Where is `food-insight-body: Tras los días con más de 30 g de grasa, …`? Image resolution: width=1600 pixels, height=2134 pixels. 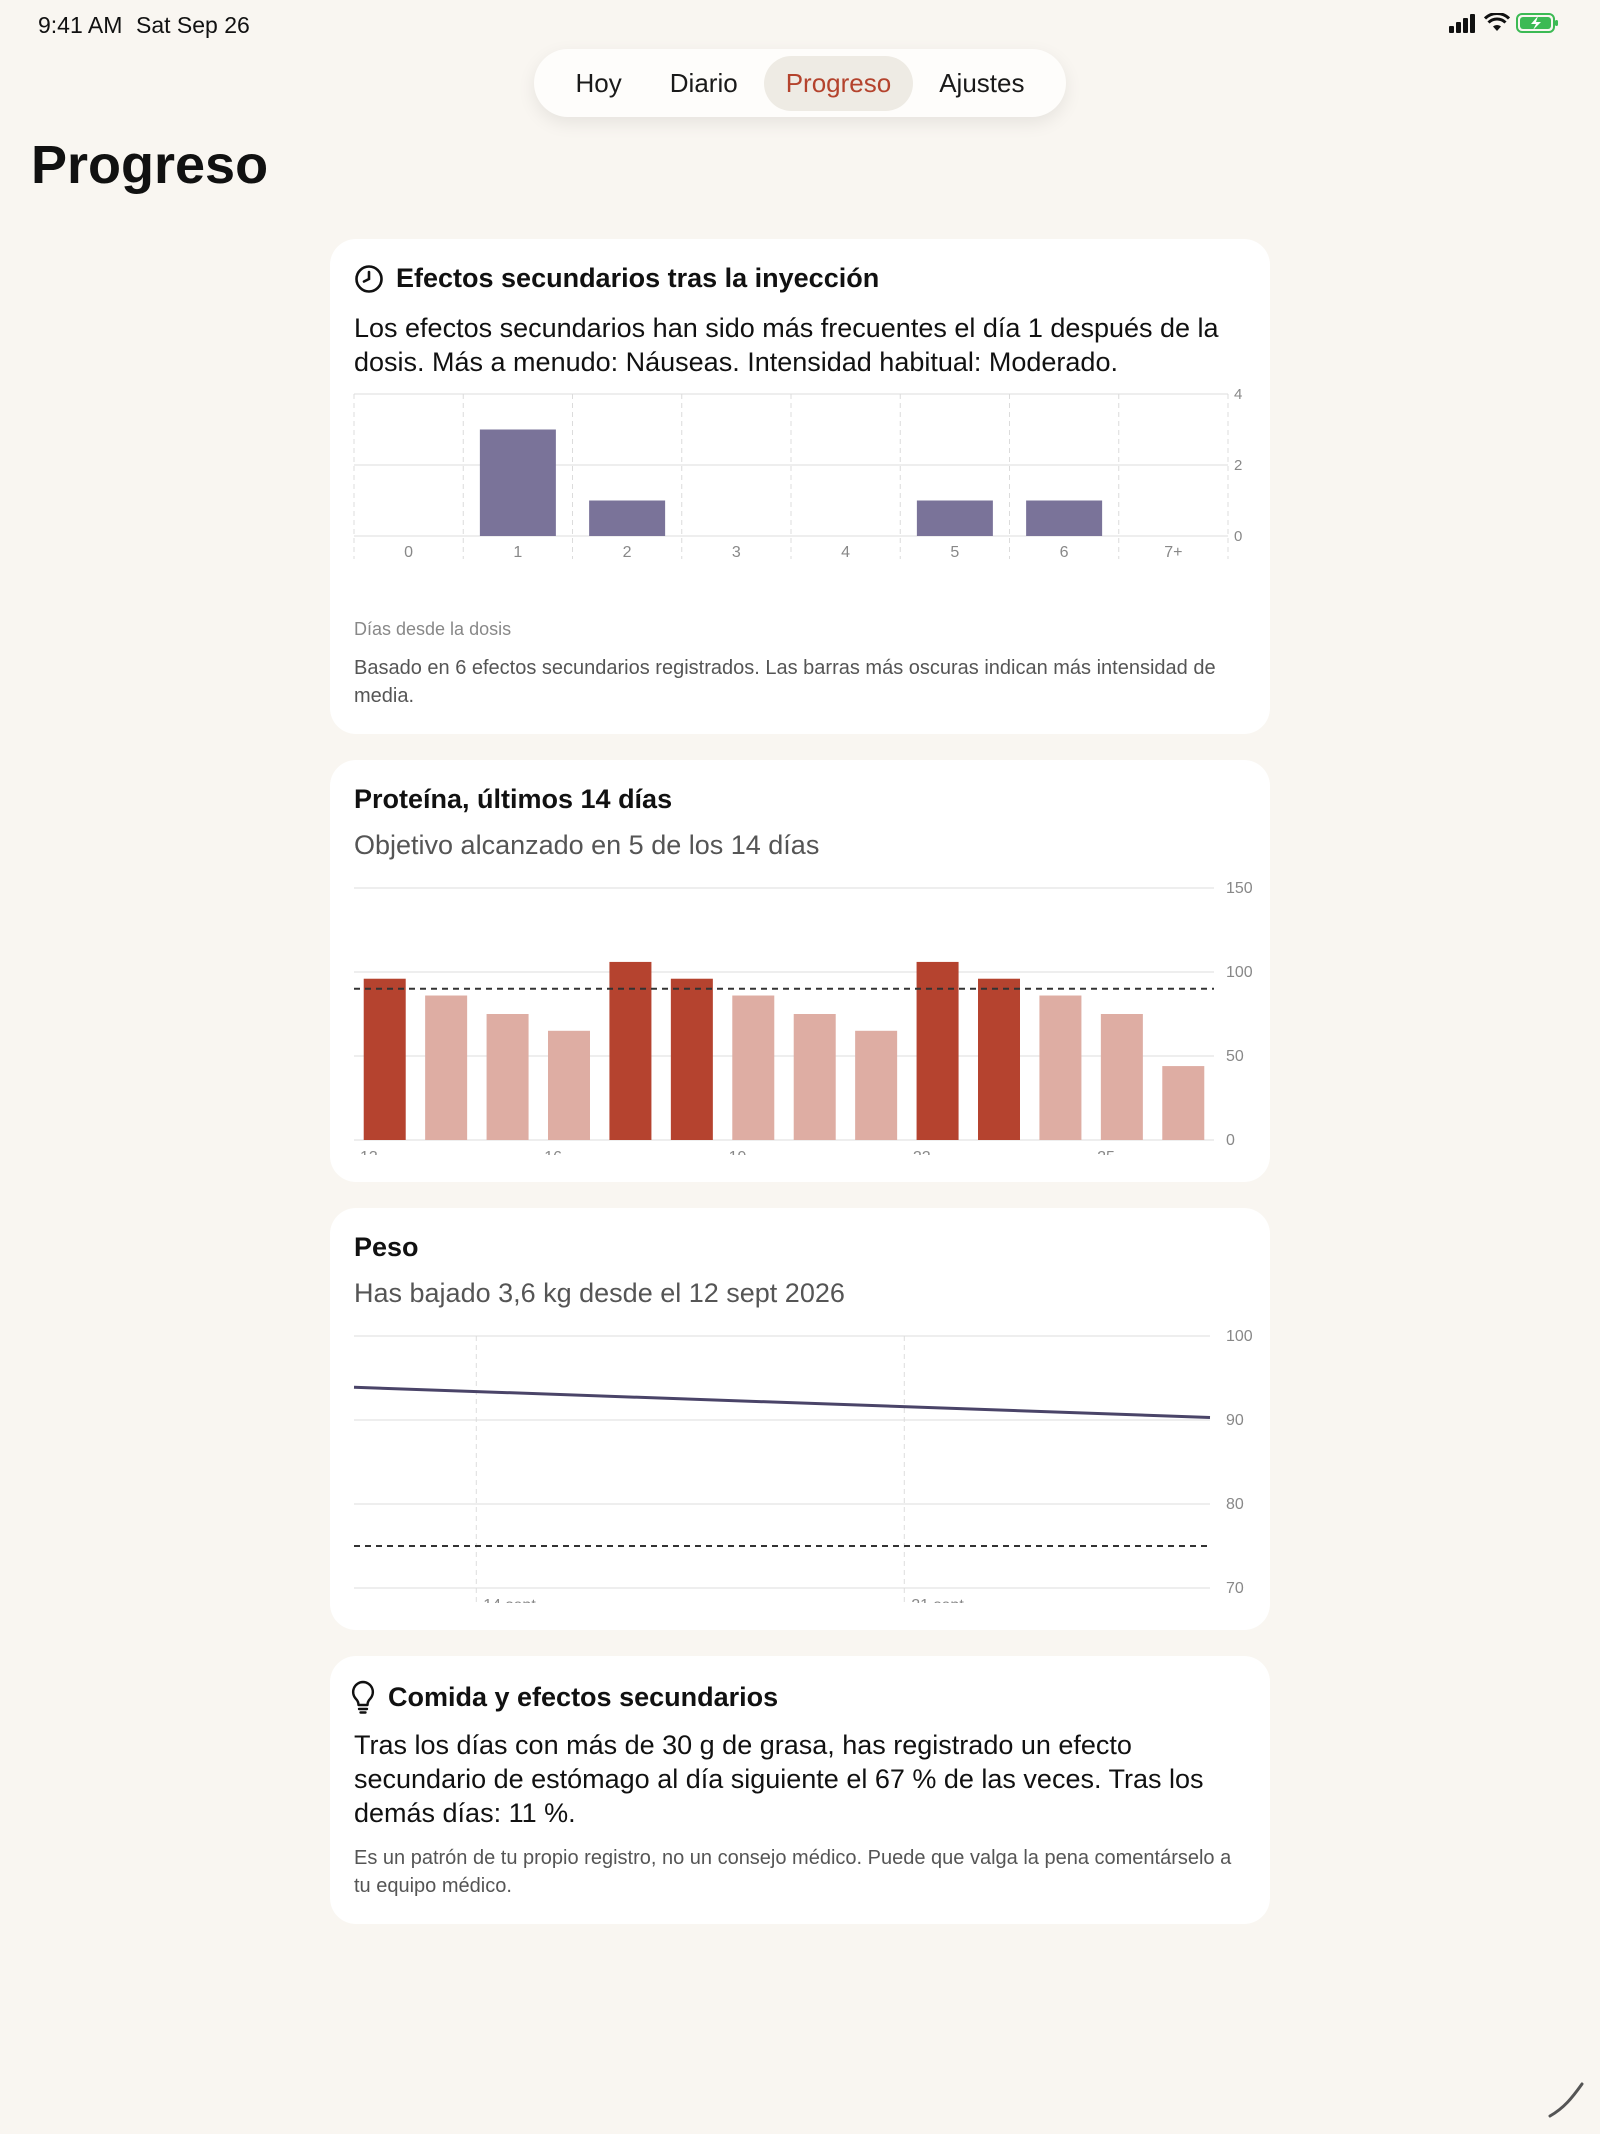 food-insight-body: Tras los días con más de 30 g de grasa, … is located at coordinates (779, 1779).